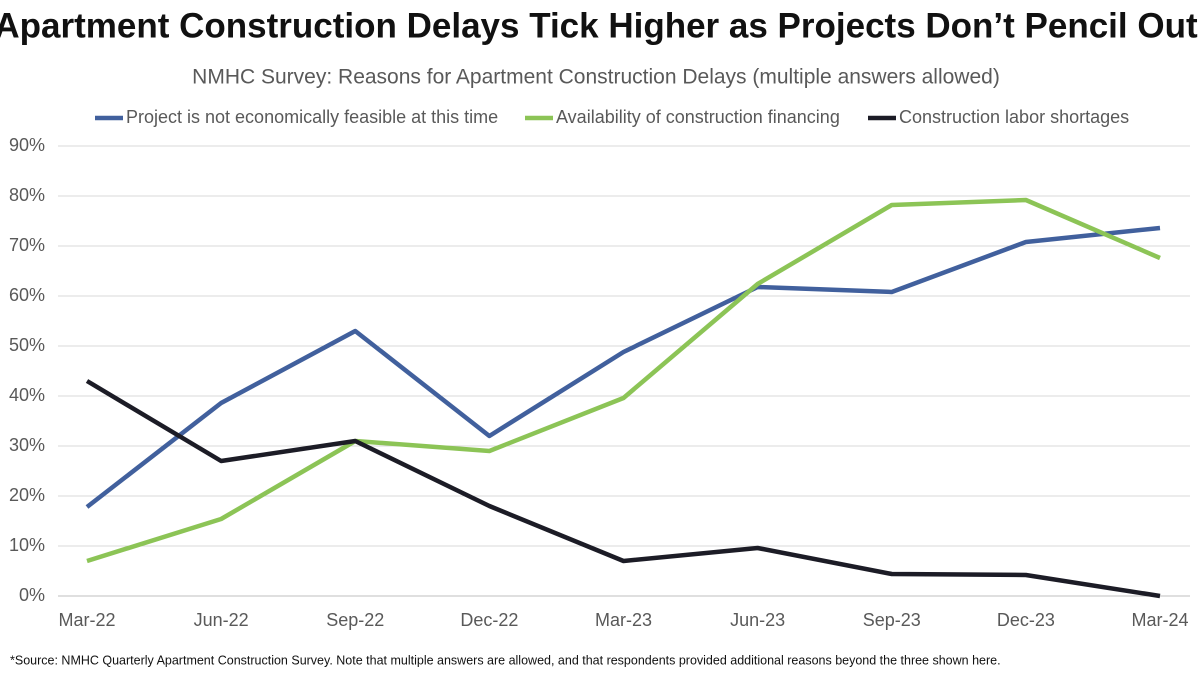  I want to click on x-tick-label: Sep-23, so click(892, 620).